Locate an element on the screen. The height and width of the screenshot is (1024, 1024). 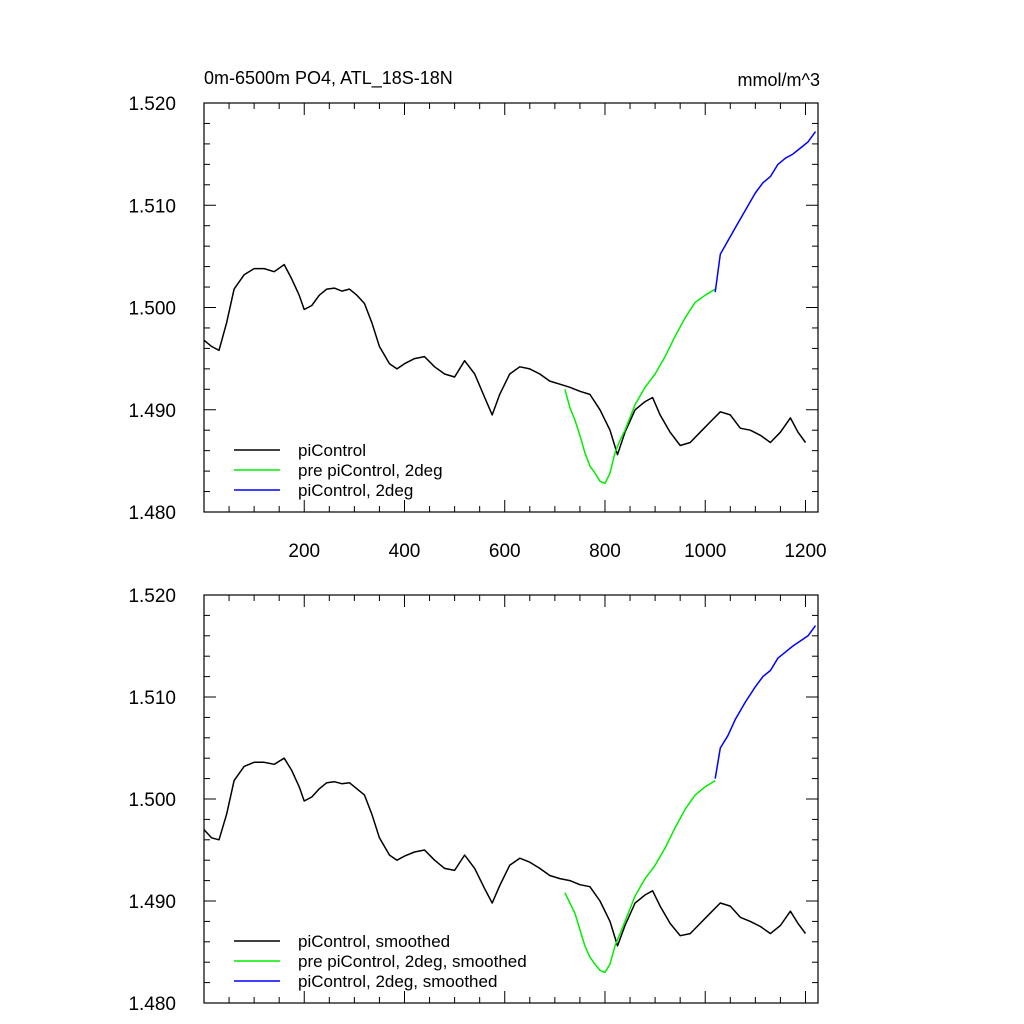
legend-label: piControl is located at coordinates (332, 450).